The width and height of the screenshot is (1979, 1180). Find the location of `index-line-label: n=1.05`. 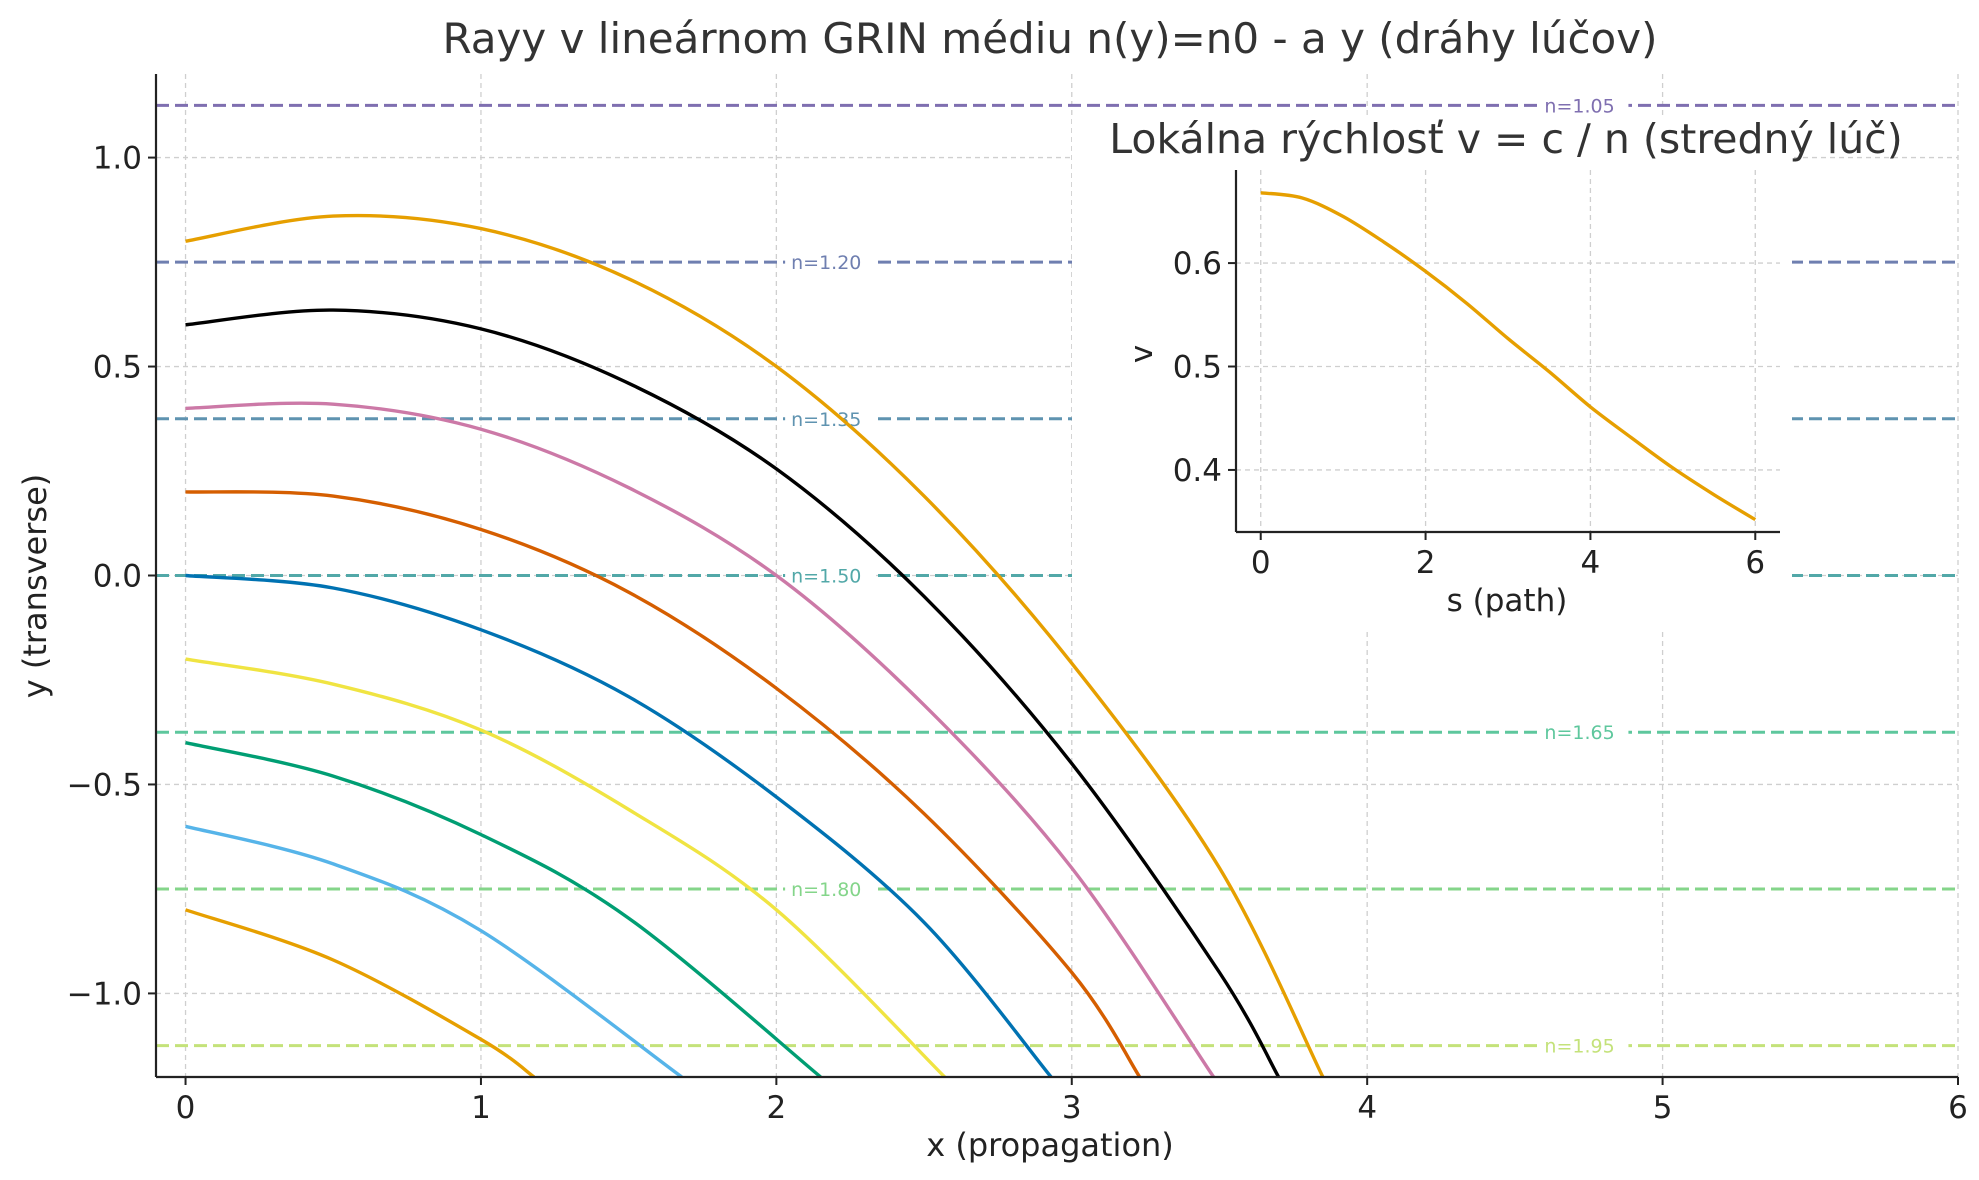

index-line-label: n=1.05 is located at coordinates (1579, 106).